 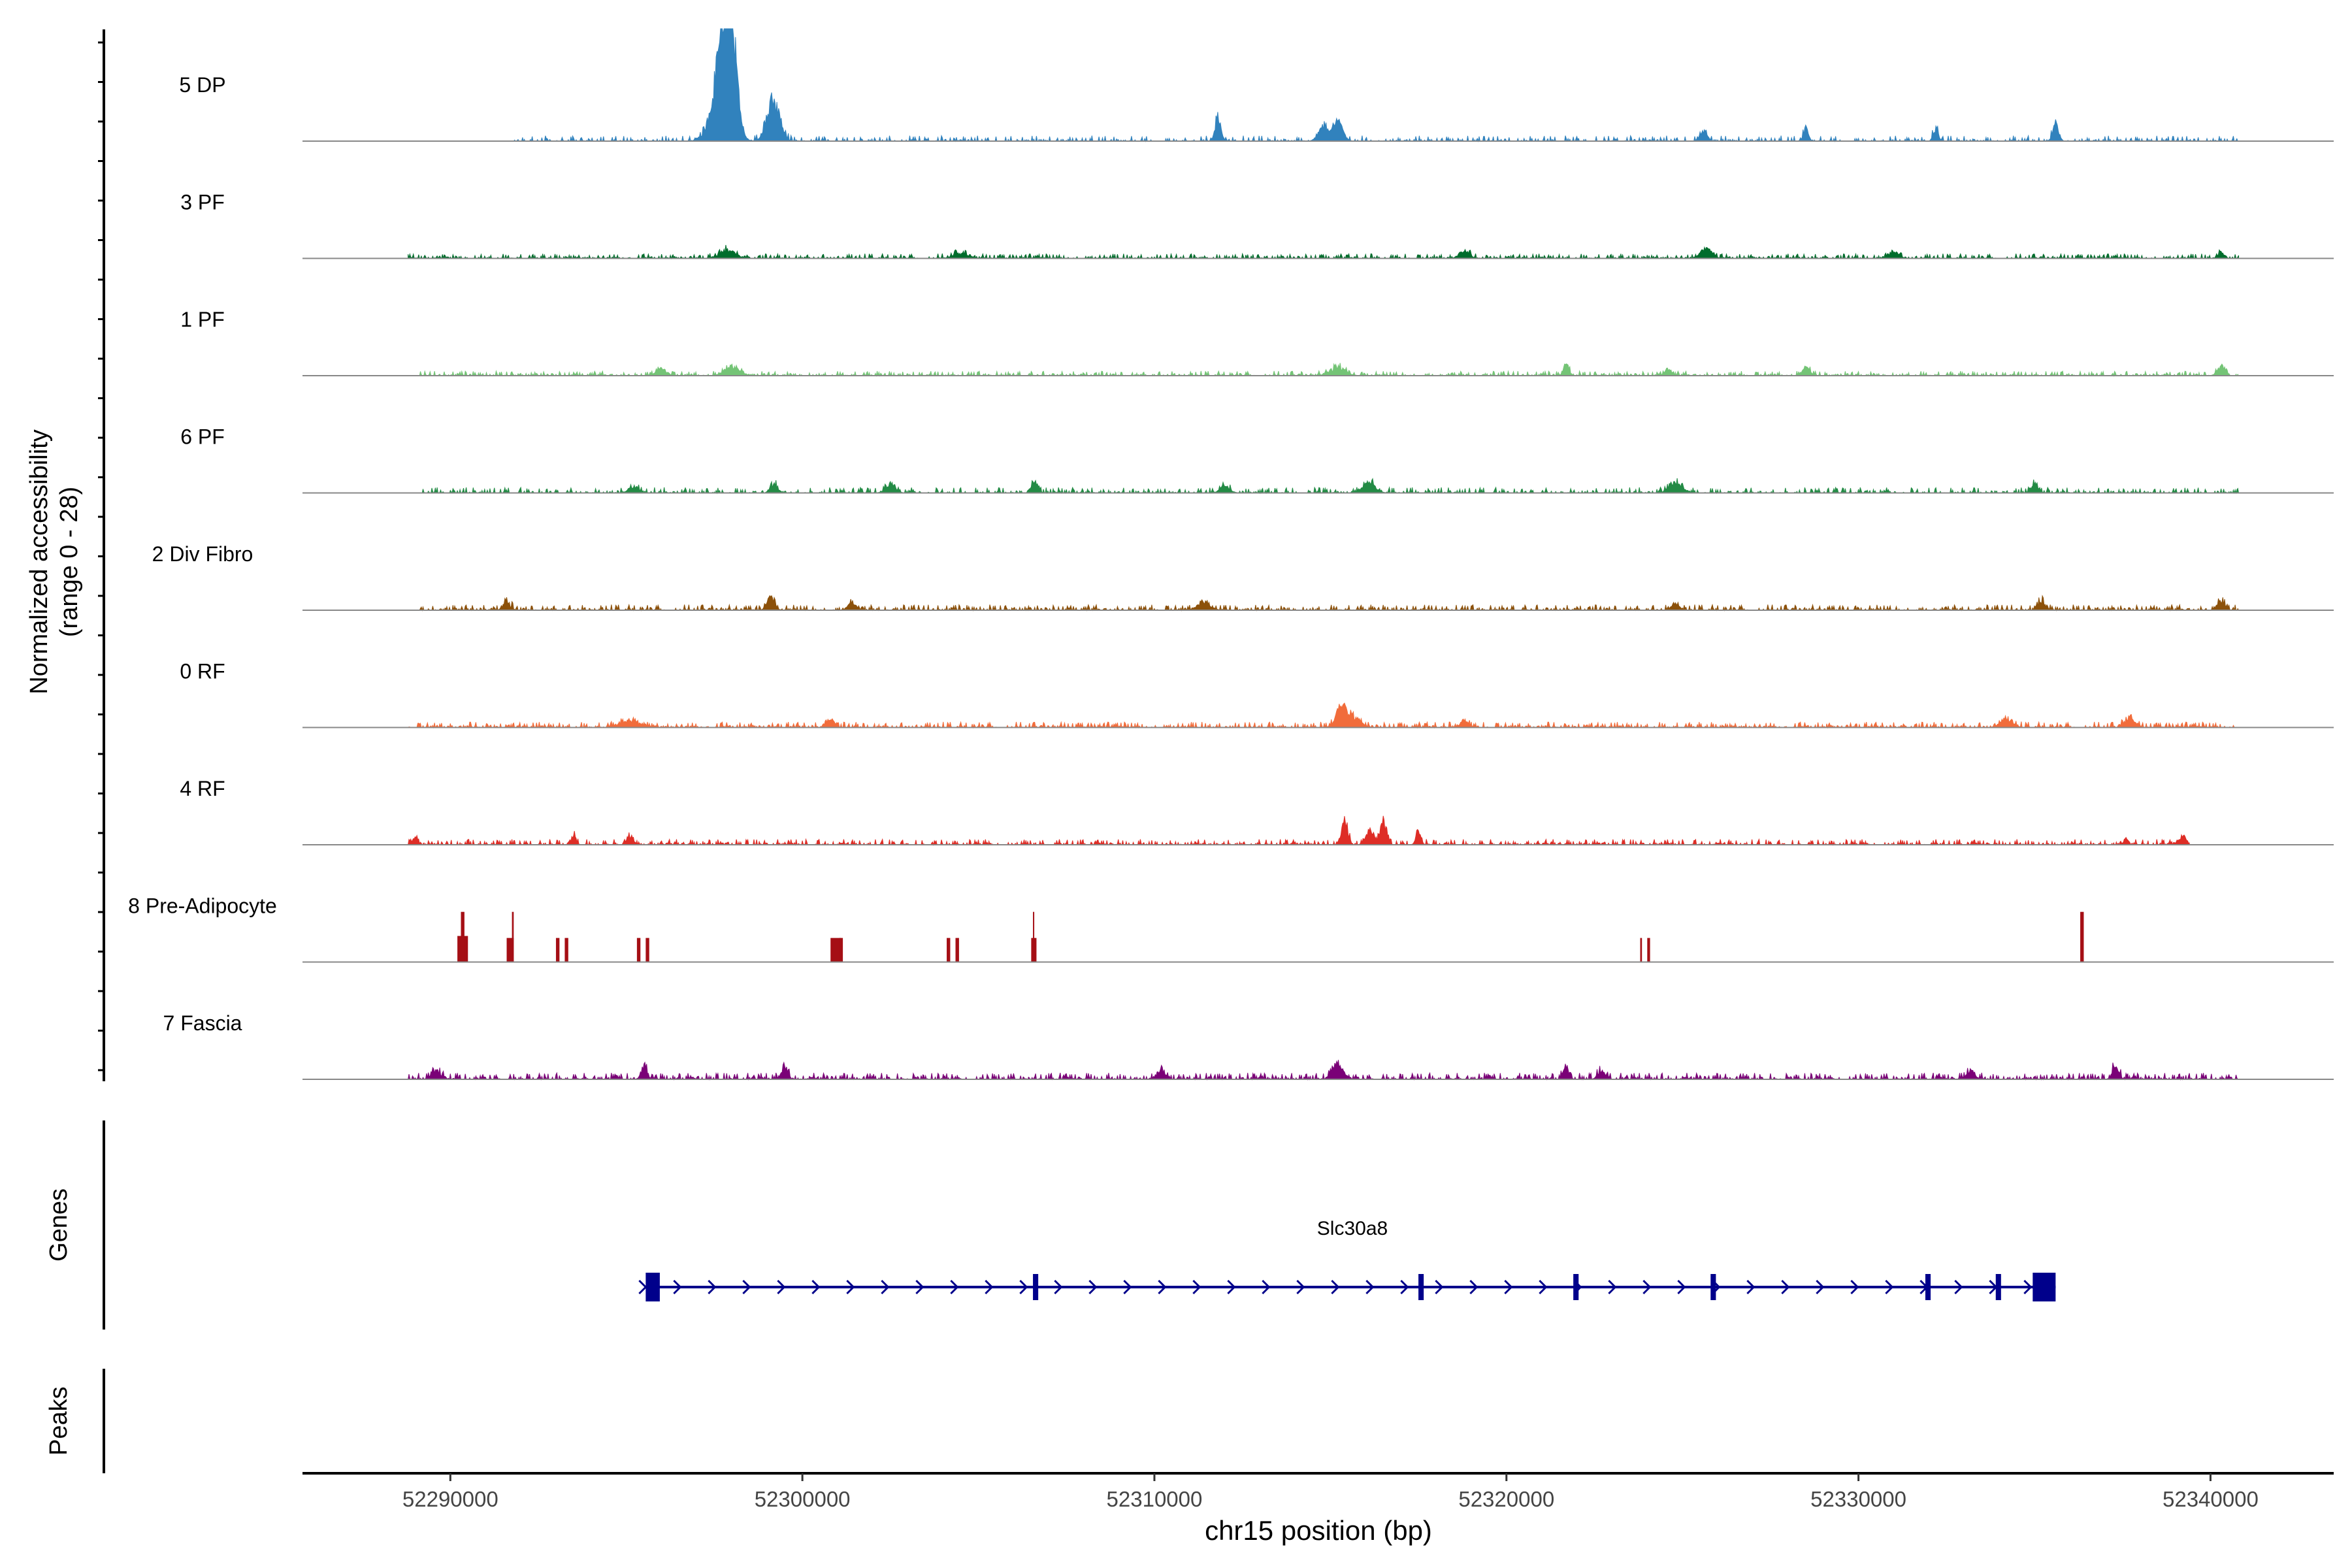 I want to click on track-label: 3 PF, so click(x=202, y=202).